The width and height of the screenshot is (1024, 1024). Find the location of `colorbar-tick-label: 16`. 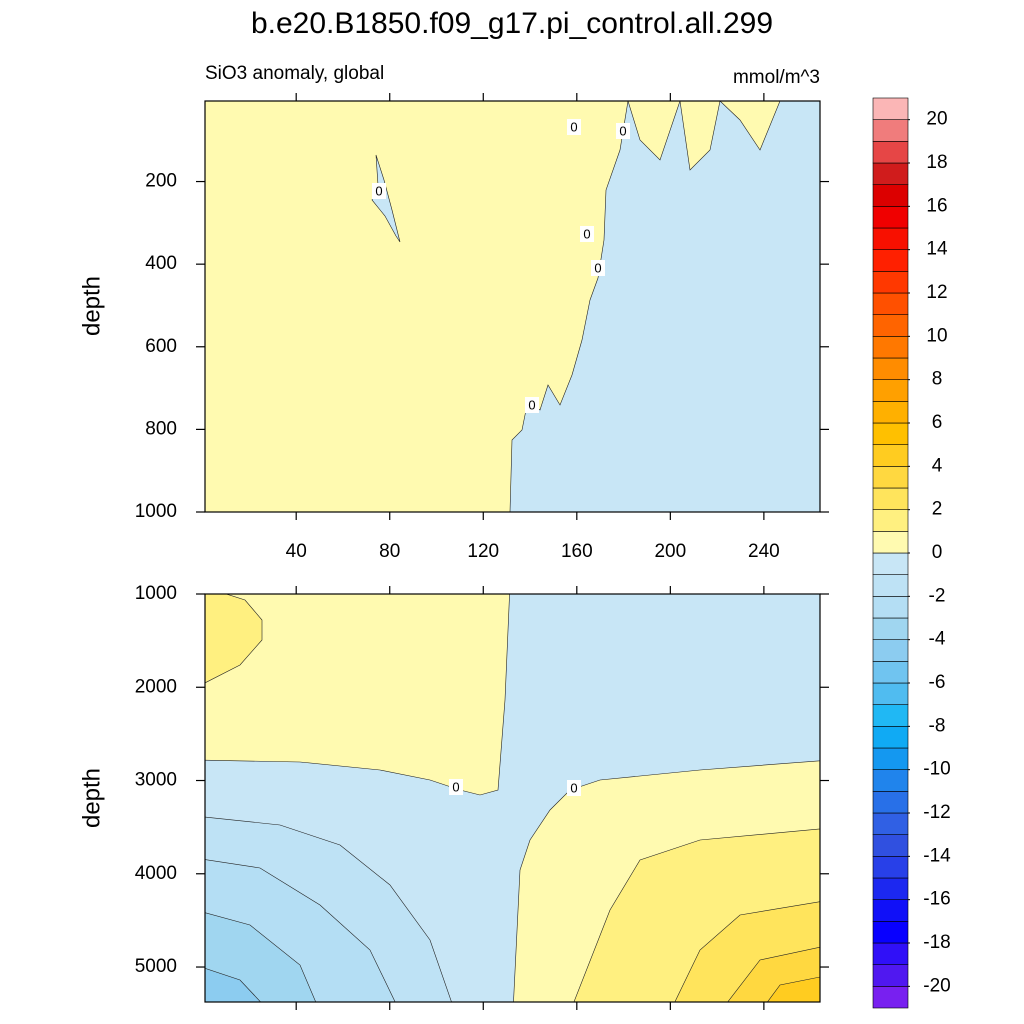

colorbar-tick-label: 16 is located at coordinates (936, 205).